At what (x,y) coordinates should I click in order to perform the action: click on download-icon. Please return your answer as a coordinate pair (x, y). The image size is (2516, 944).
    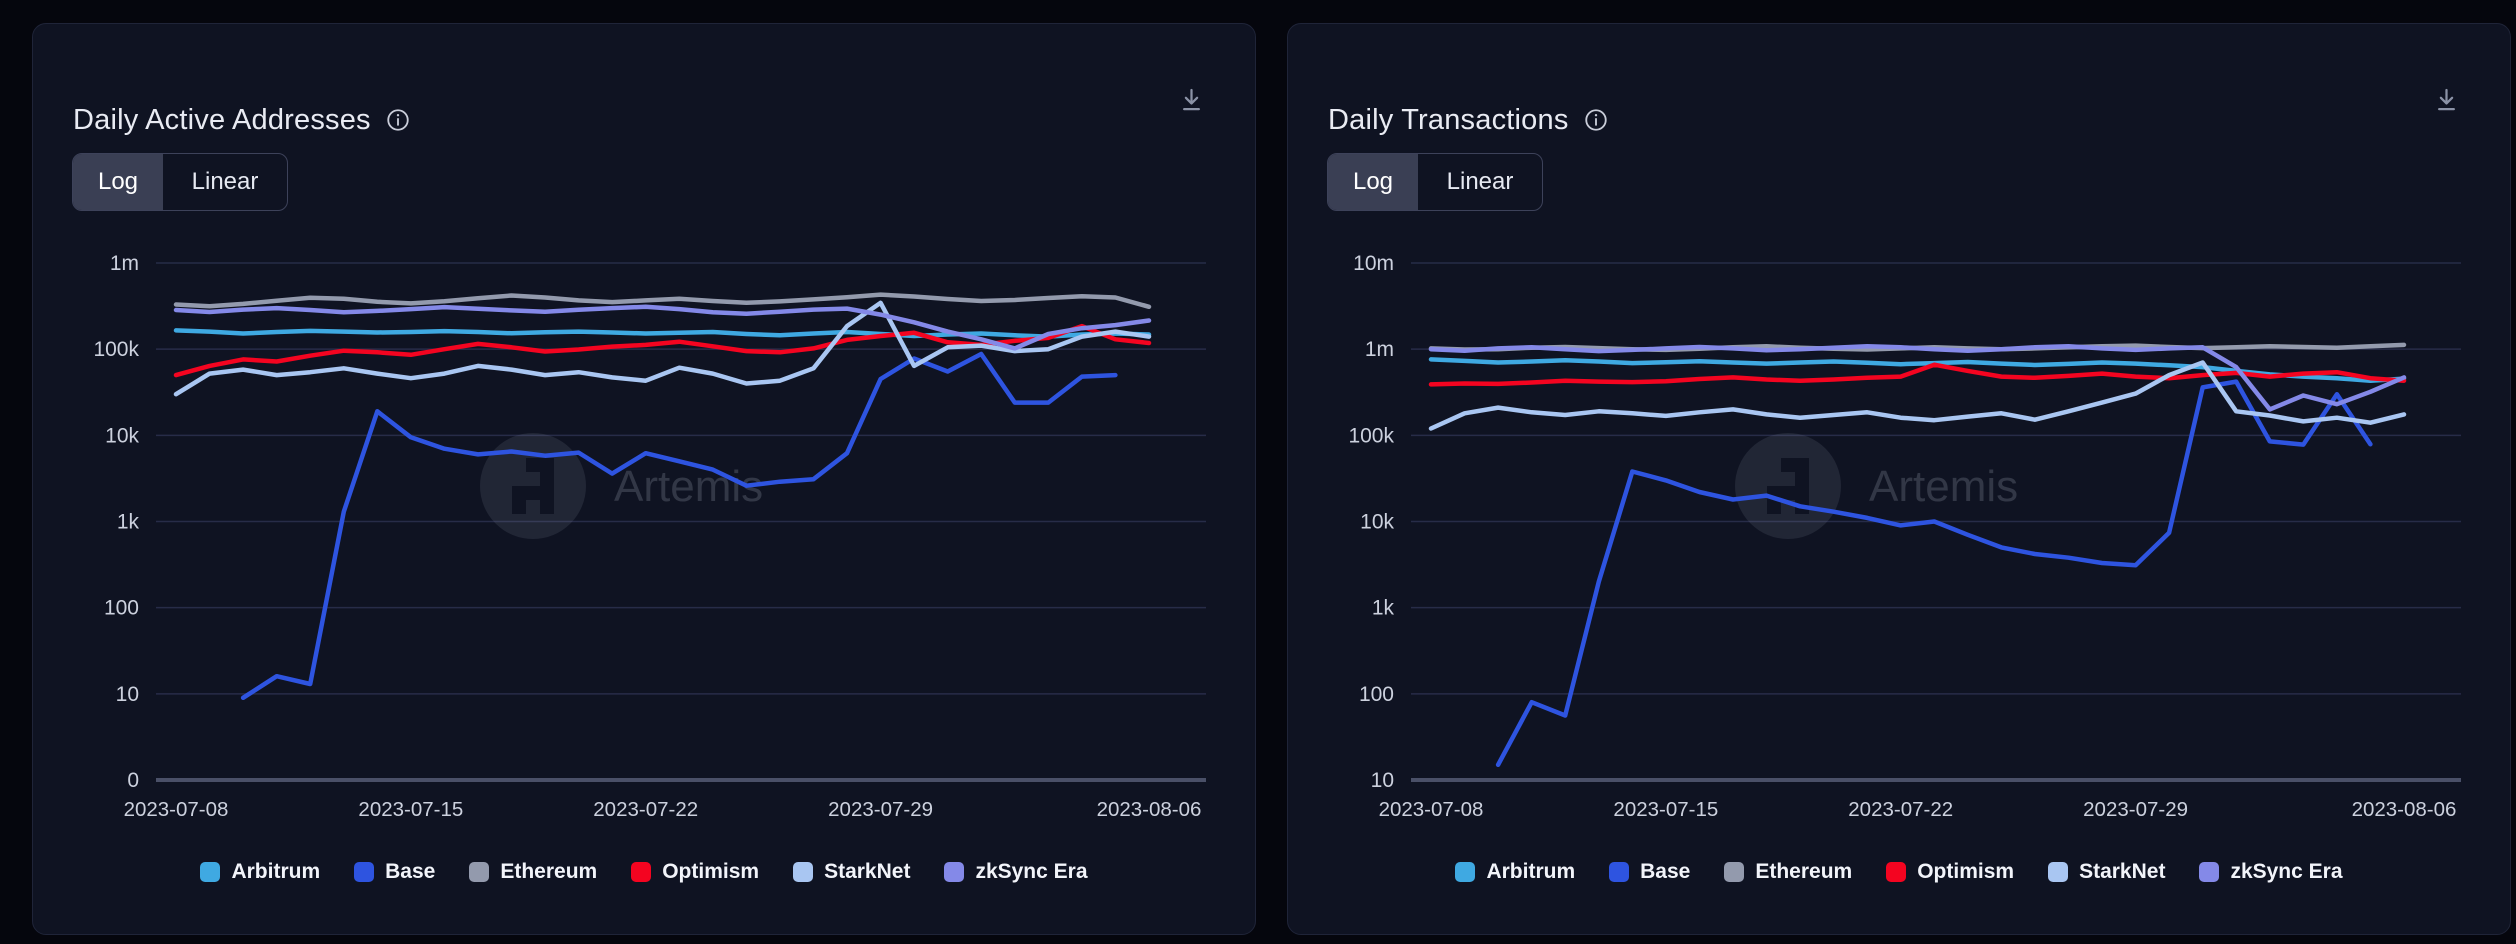
    Looking at the image, I should click on (1191, 102).